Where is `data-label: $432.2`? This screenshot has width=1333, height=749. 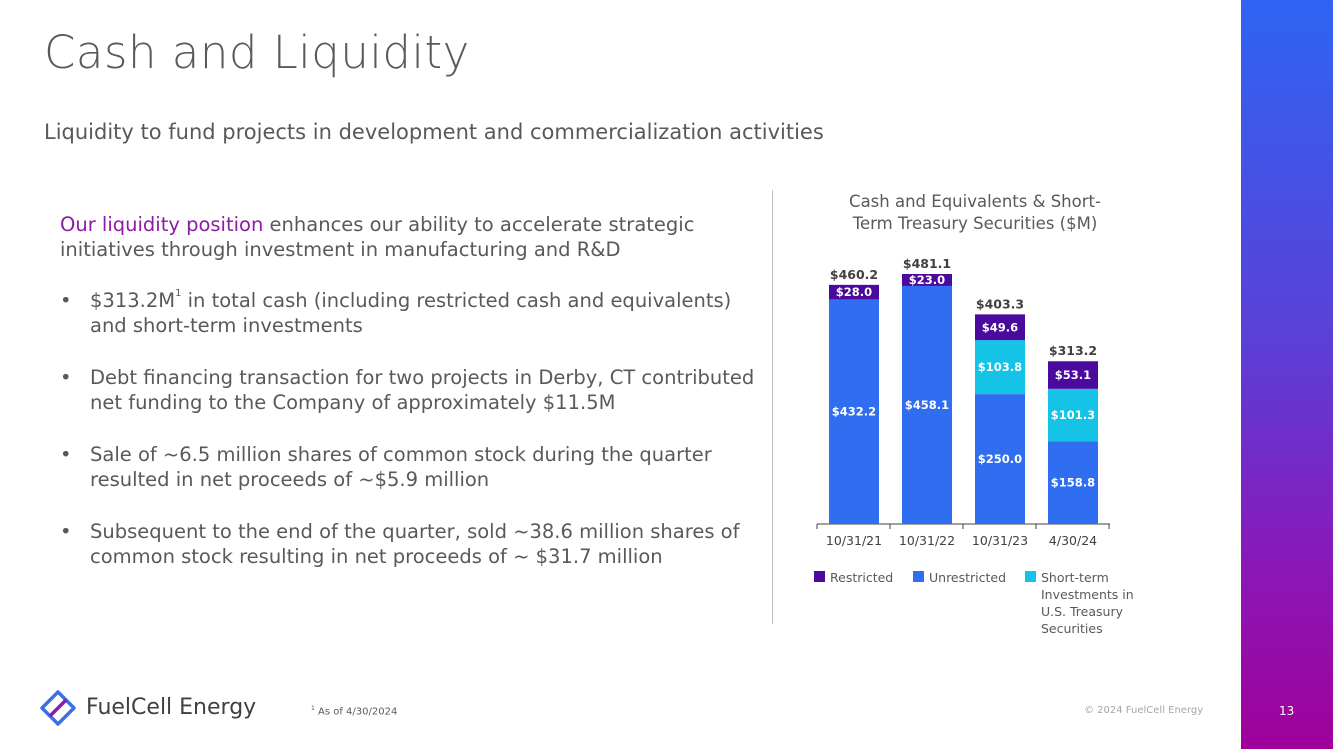 data-label: $432.2 is located at coordinates (854, 412).